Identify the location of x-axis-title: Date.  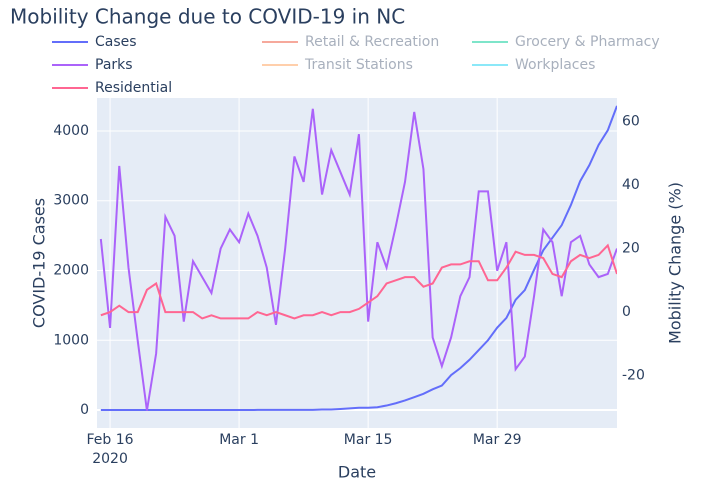
(357, 472).